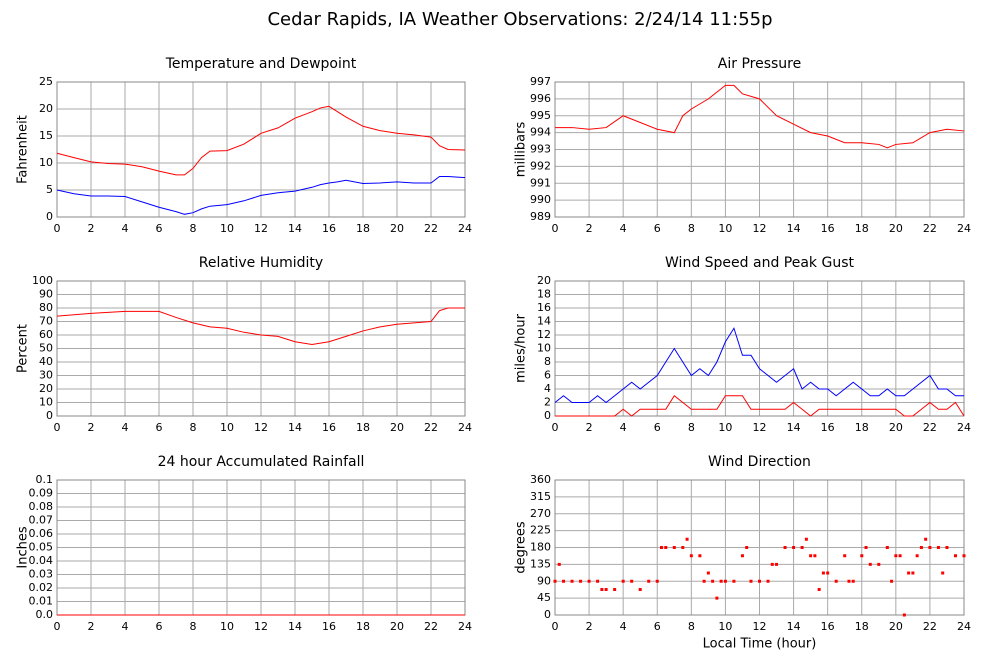 Image resolution: width=999 pixels, height=659 pixels. What do you see at coordinates (544, 597) in the screenshot?
I see `y-tick-label: 45` at bounding box center [544, 597].